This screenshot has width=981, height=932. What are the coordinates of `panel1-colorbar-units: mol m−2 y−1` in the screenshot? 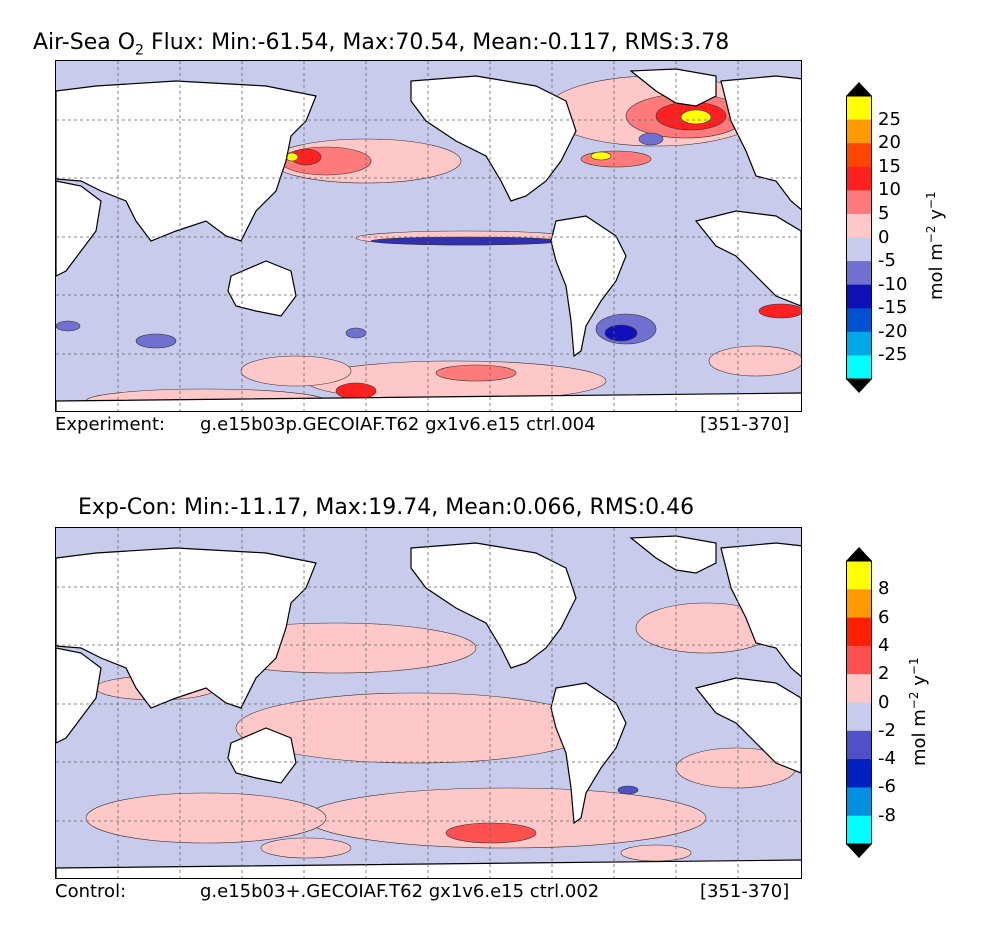 It's located at (935, 245).